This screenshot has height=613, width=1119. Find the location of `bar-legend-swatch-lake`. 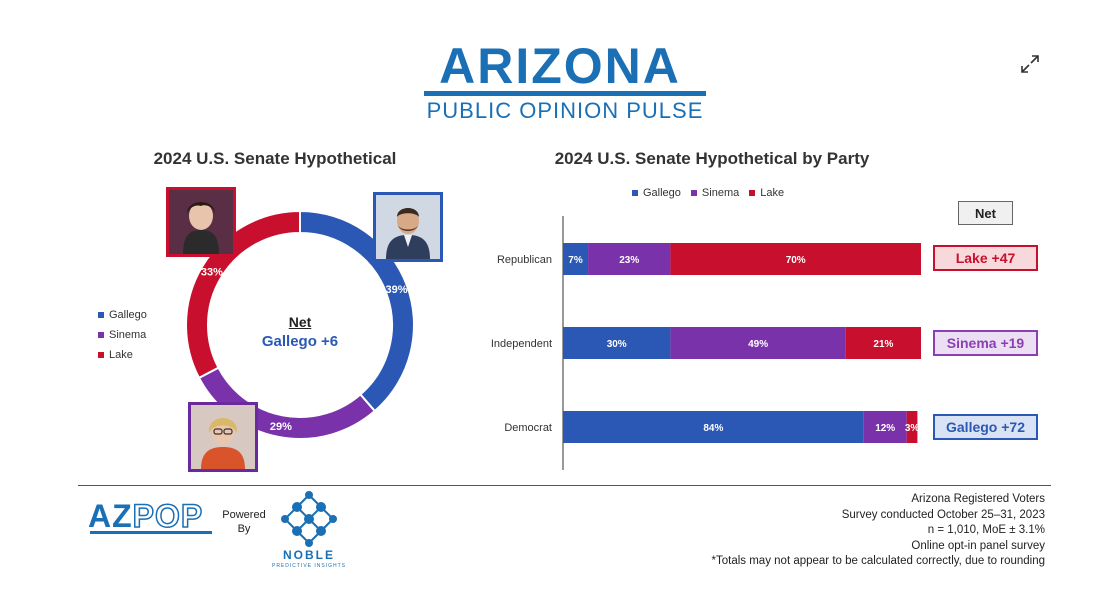

bar-legend-swatch-lake is located at coordinates (752, 193).